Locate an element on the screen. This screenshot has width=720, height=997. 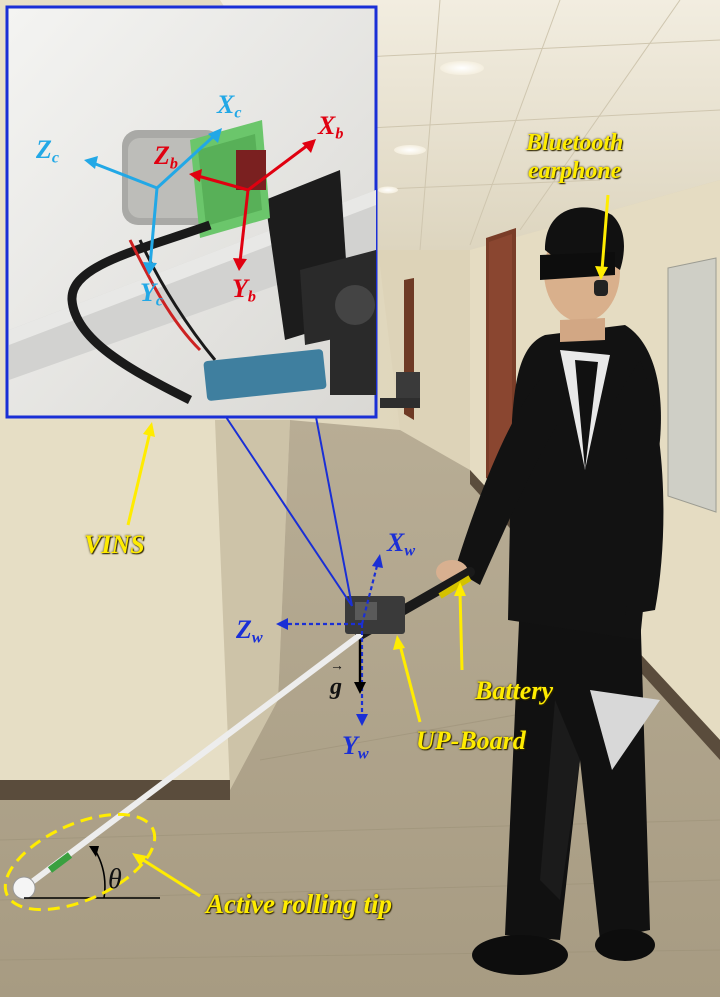
camera-y-label: Yc is located at coordinates (151, 295).